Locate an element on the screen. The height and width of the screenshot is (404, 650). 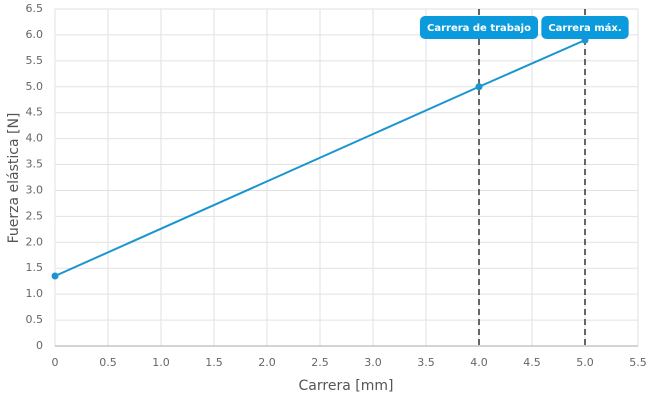
x-axis-label: Carrera [mm] is located at coordinates (346, 386).